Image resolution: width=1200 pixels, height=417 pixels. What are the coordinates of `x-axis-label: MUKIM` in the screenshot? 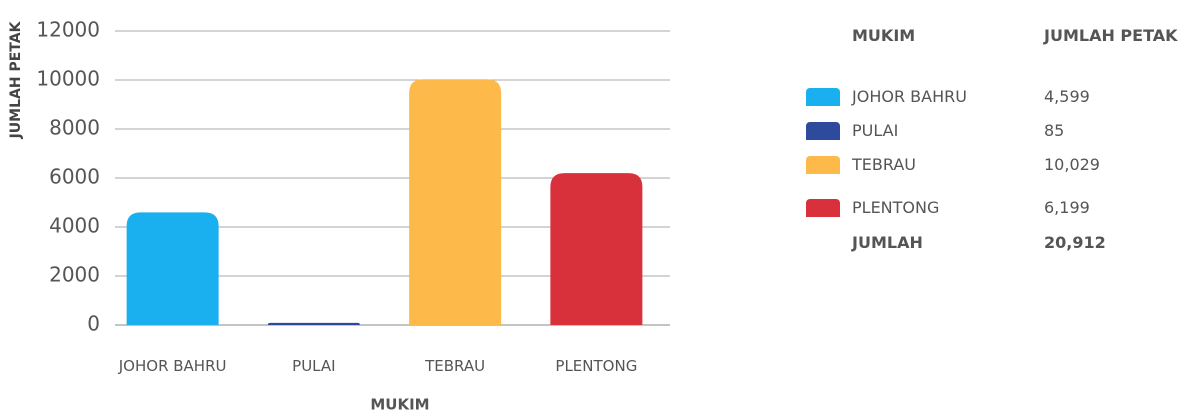 It's located at (399, 405).